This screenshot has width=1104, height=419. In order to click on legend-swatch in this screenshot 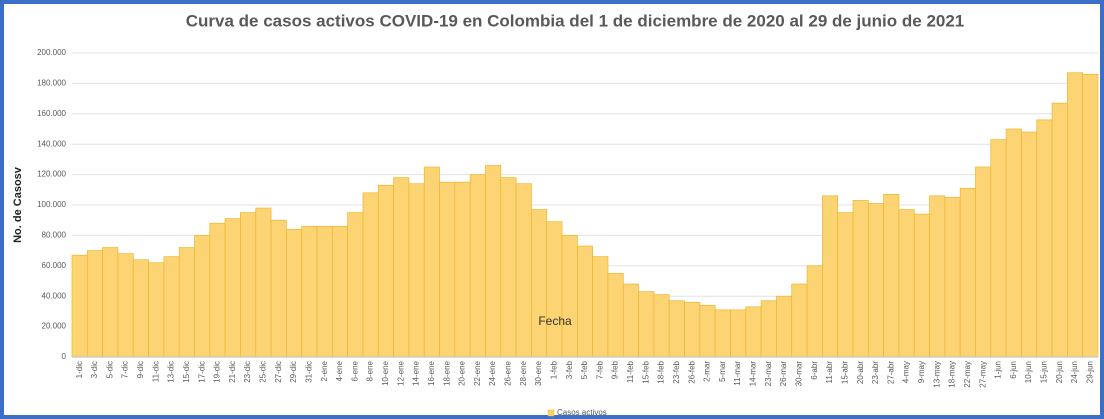, I will do `click(551, 413)`.